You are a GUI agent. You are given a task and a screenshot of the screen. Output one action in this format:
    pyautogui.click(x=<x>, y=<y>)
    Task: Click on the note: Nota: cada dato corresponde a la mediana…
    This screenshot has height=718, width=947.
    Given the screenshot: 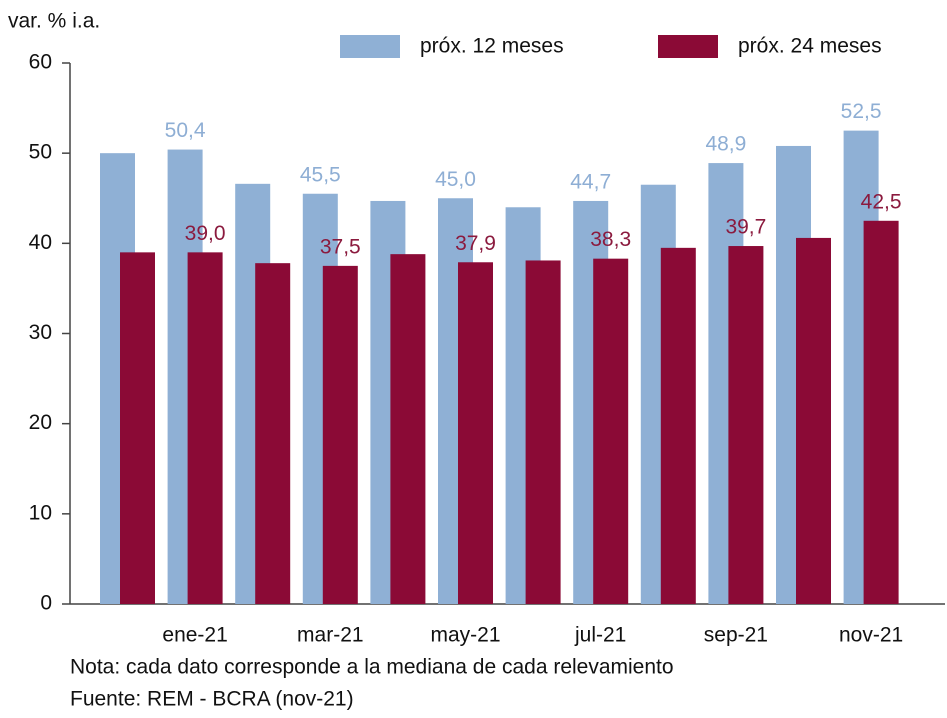 What is the action you would take?
    pyautogui.click(x=372, y=667)
    